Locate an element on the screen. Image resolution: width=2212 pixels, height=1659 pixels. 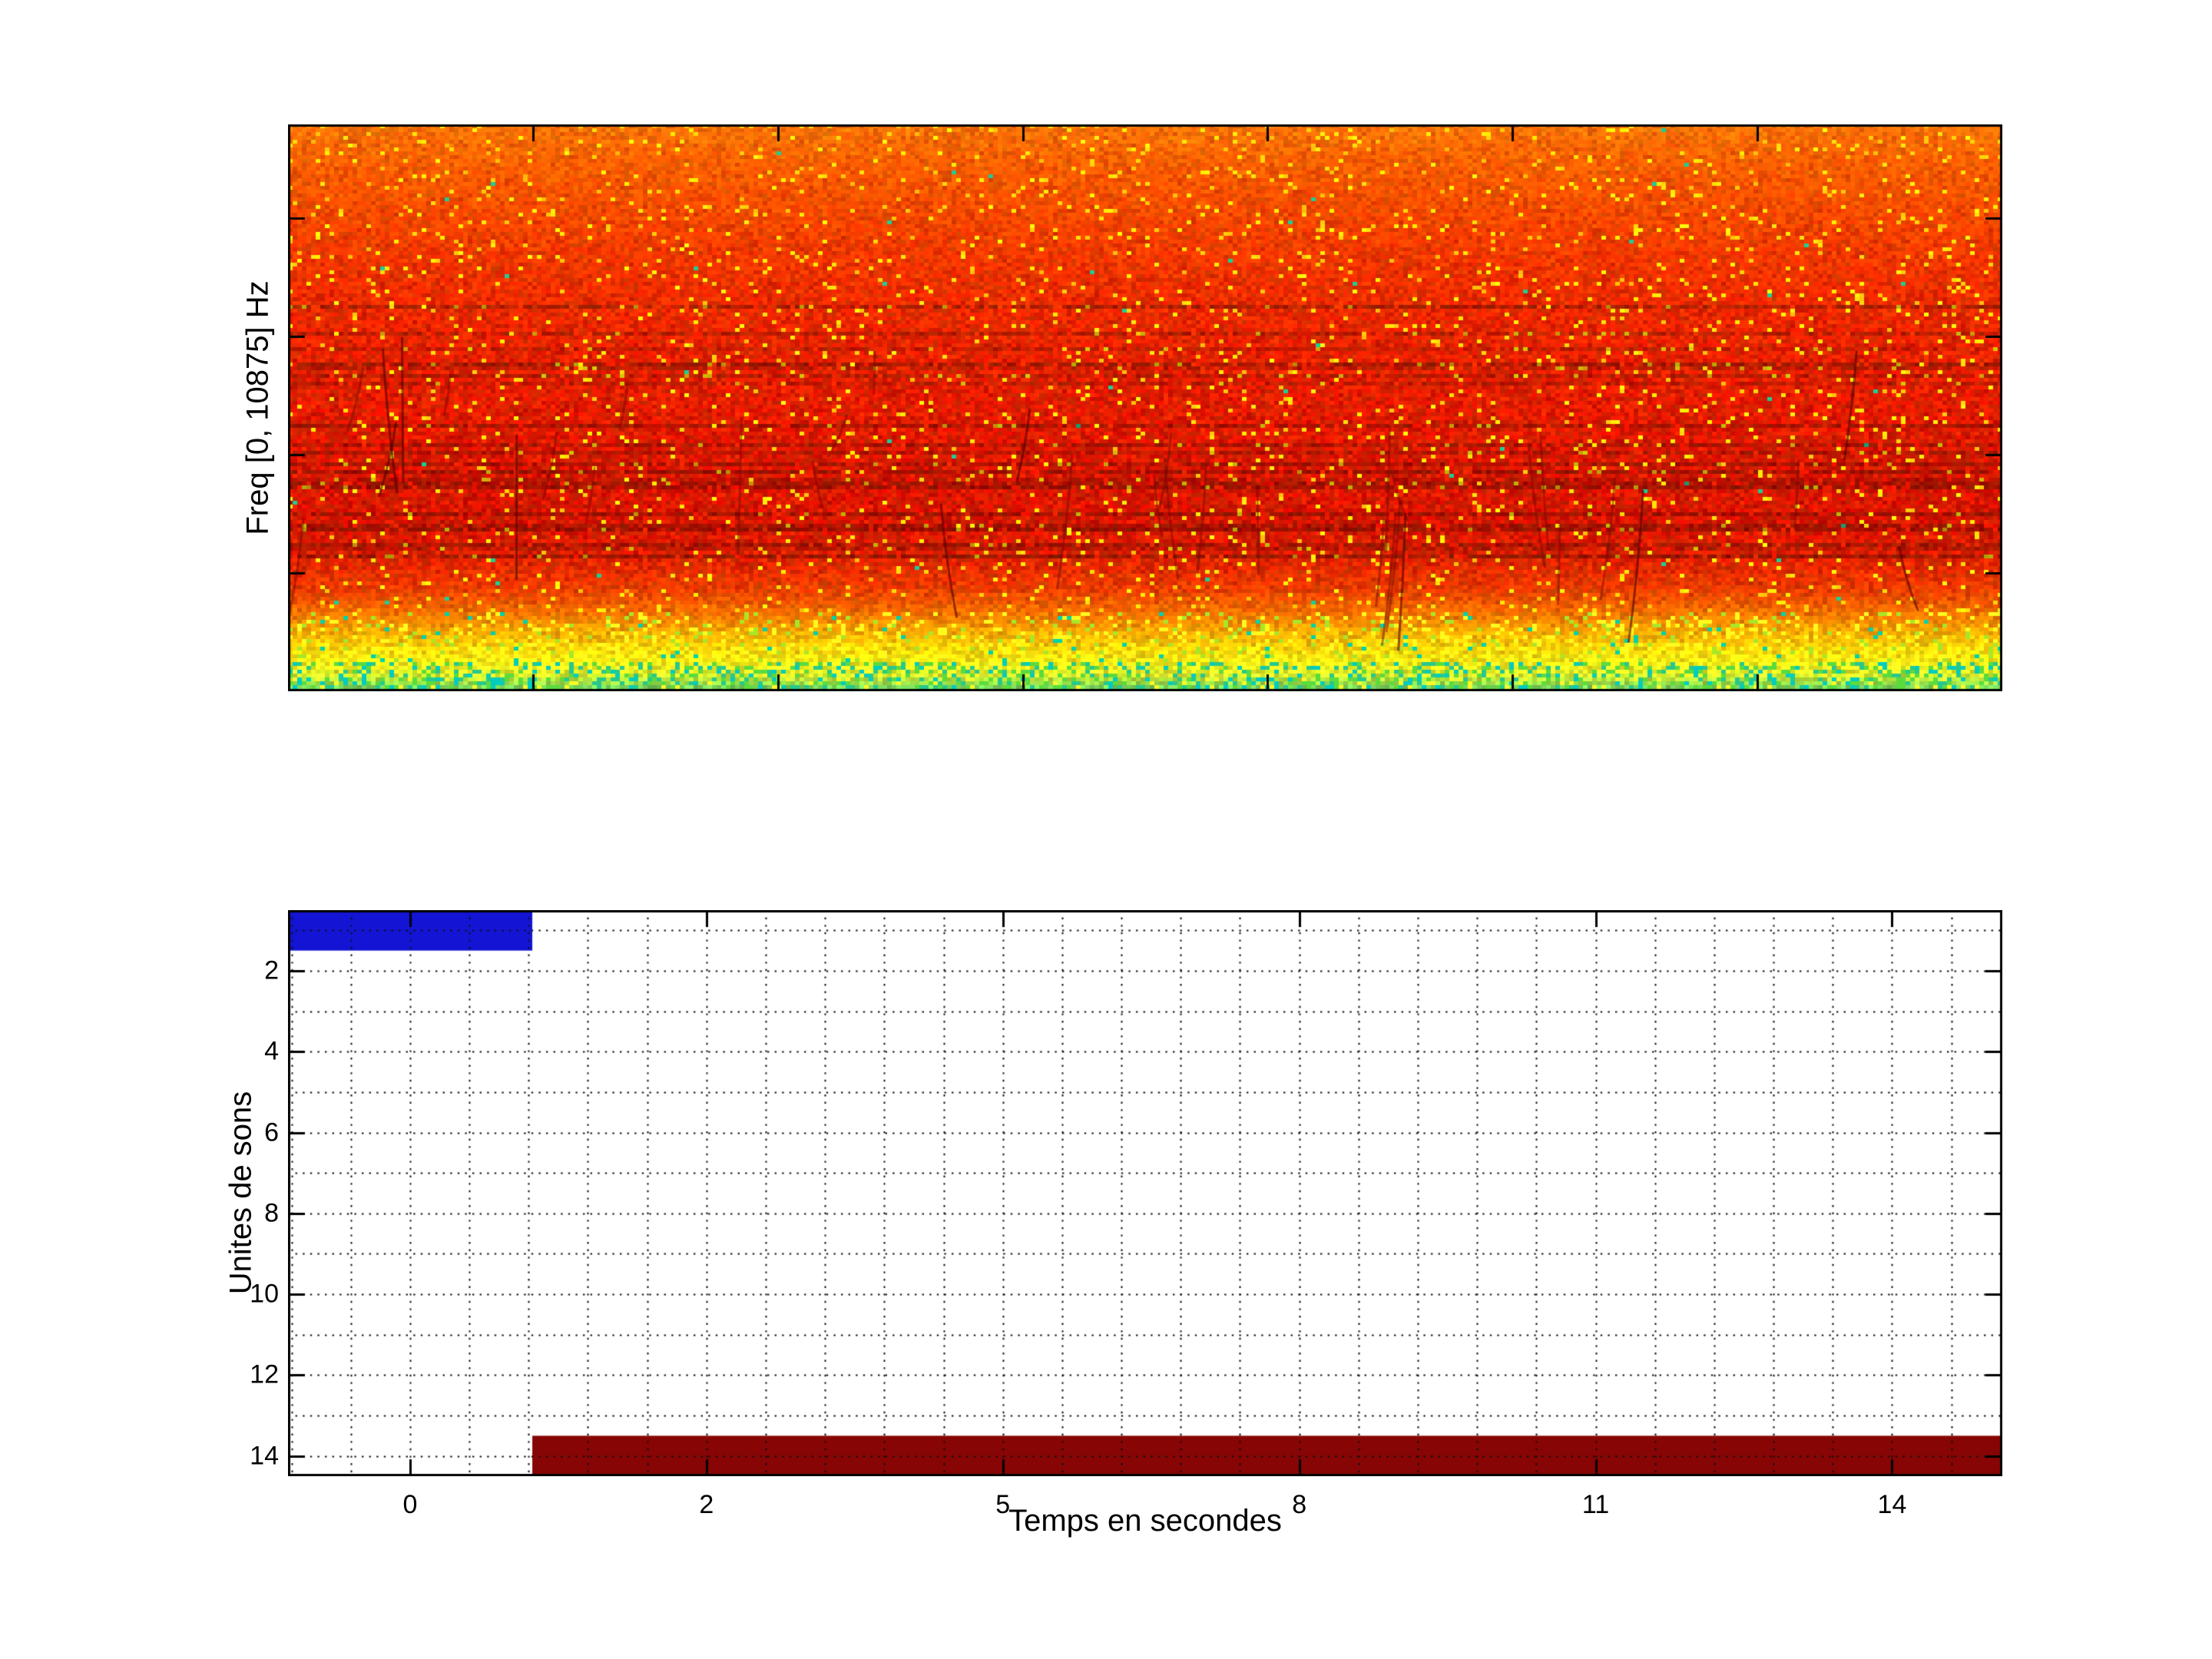
spectrogram-ylabel: Freq [0, 10875] Hz is located at coordinates (257, 407).